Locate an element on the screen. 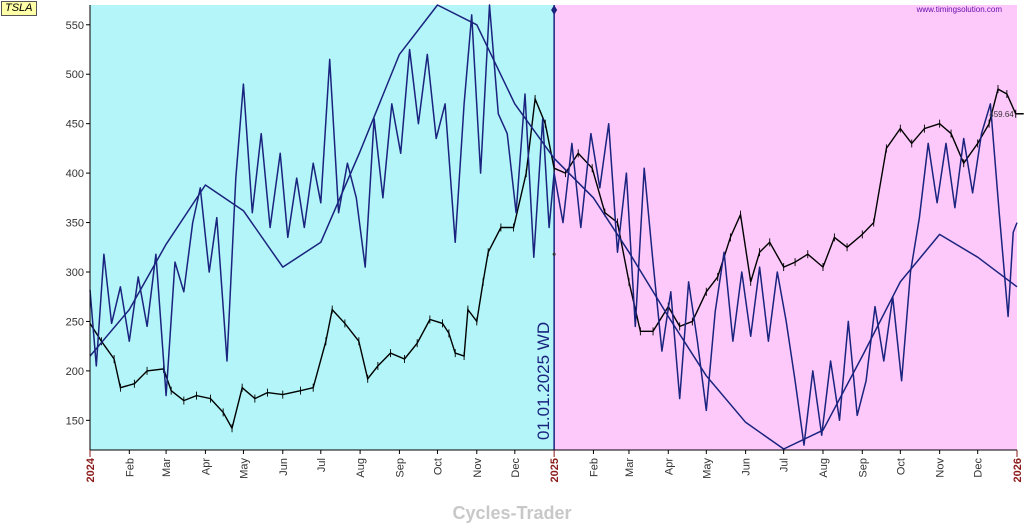 This screenshot has height=530, width=1024. y-tick-label: 300 is located at coordinates (75, 273).